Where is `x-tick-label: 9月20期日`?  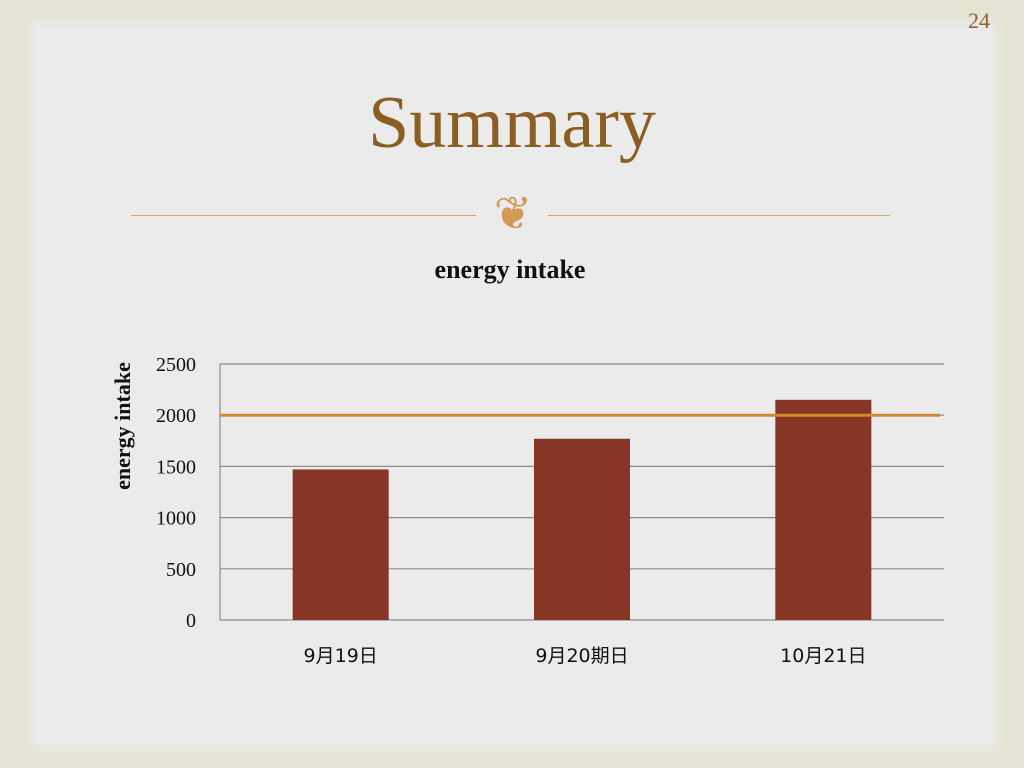 x-tick-label: 9月20期日 is located at coordinates (581, 656).